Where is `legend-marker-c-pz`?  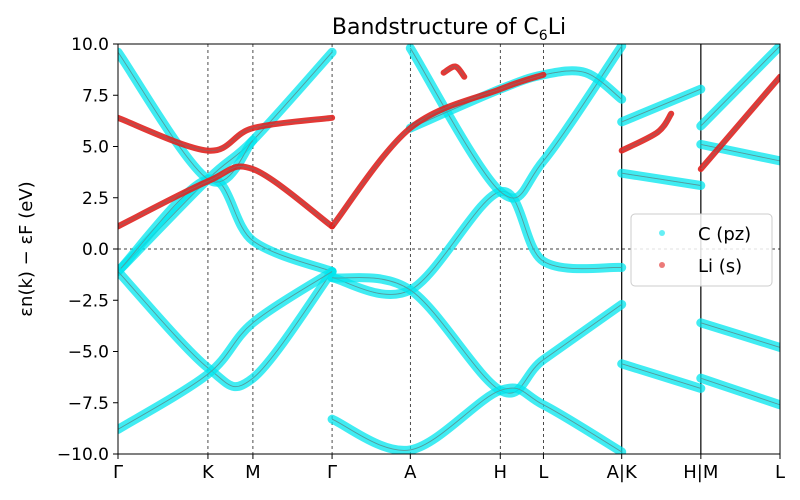
legend-marker-c-pz is located at coordinates (662, 233).